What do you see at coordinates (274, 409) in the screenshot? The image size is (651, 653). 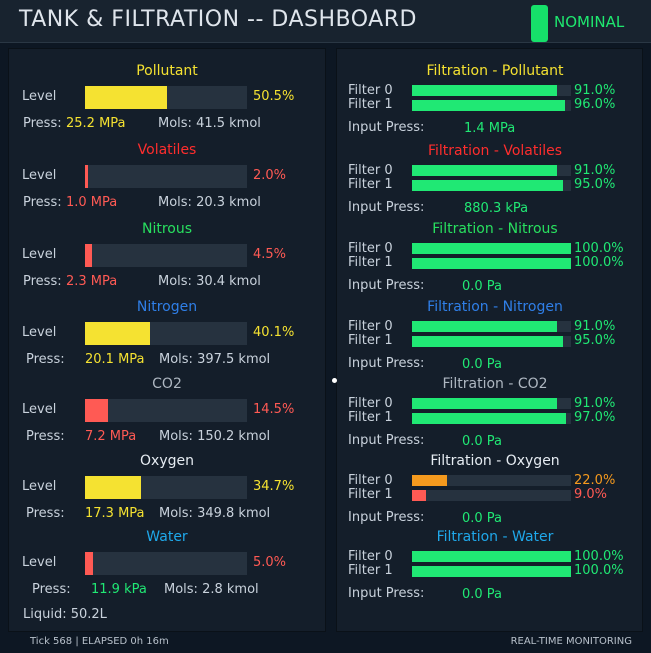 I see `tank-level-value: 14.5%` at bounding box center [274, 409].